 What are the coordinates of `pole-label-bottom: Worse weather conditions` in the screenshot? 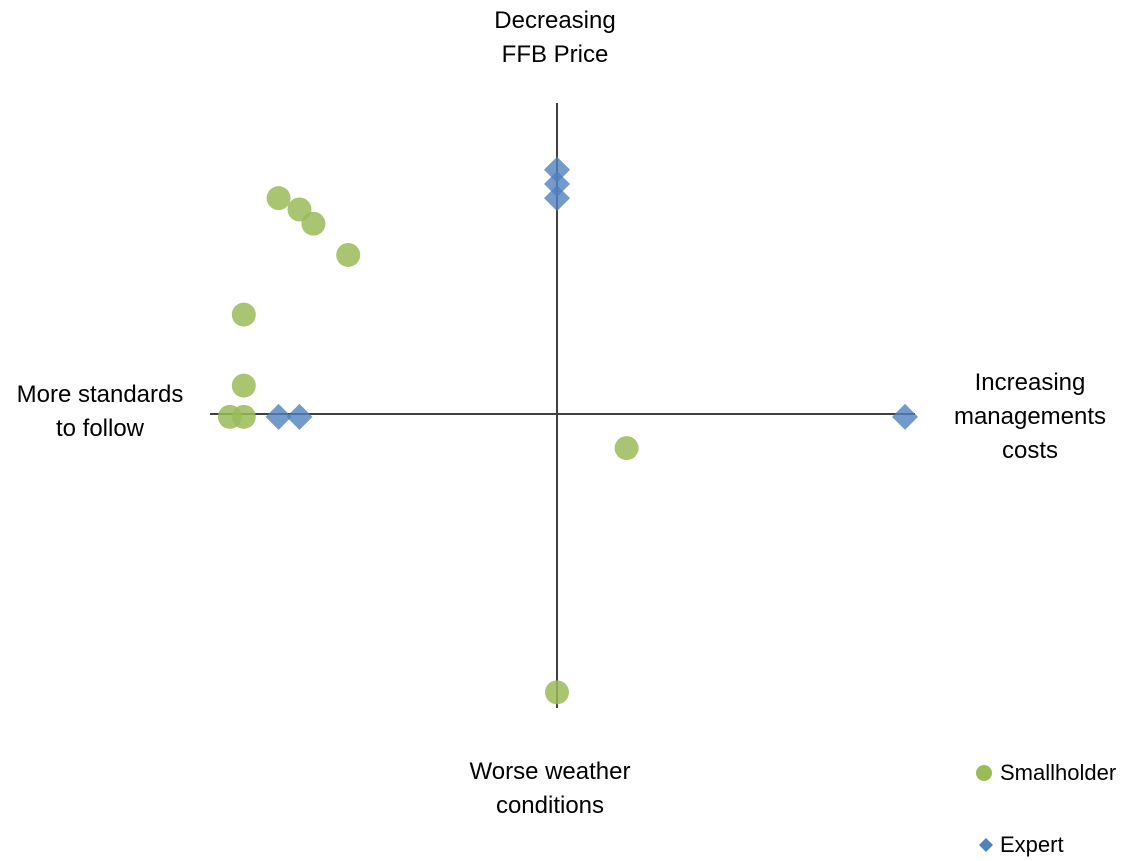 It's located at (550, 788).